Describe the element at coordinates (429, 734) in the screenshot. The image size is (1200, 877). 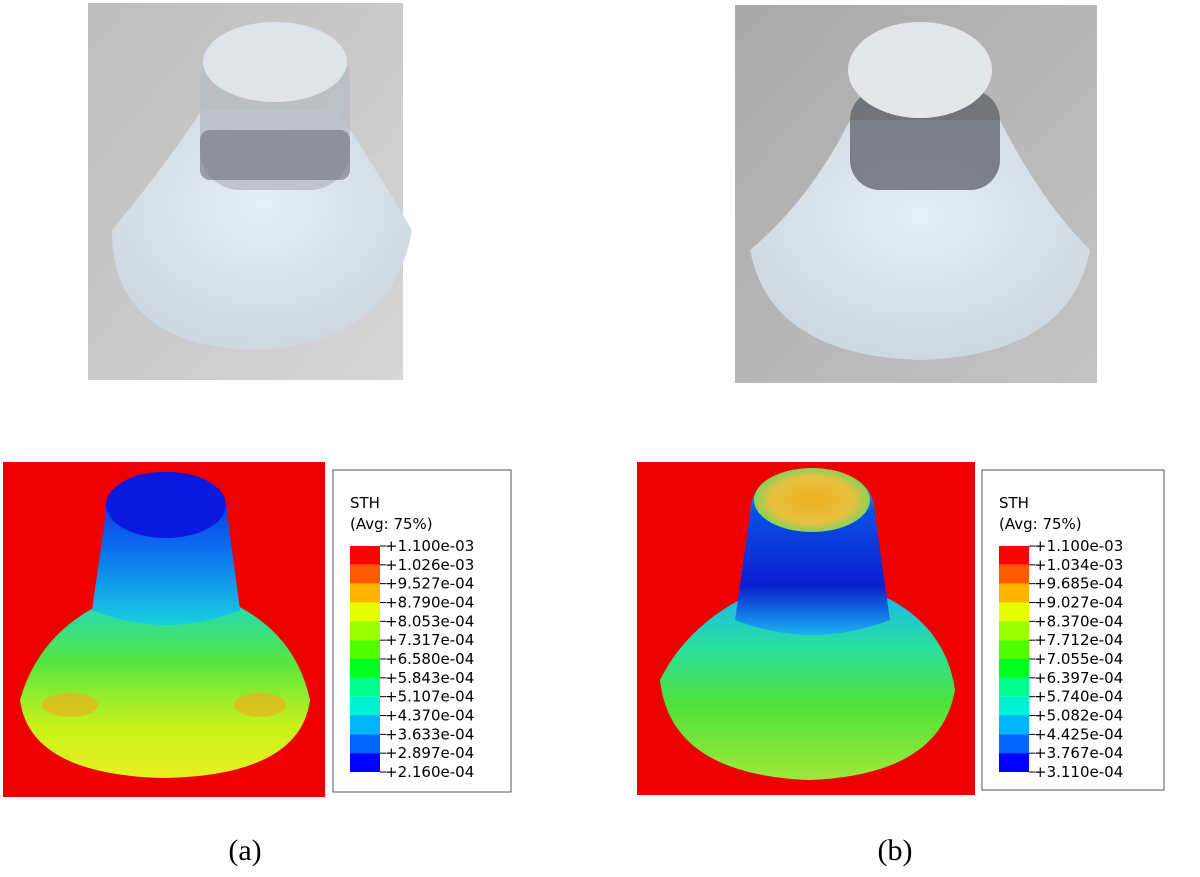
I see `legend-level: +3.633e-04` at that location.